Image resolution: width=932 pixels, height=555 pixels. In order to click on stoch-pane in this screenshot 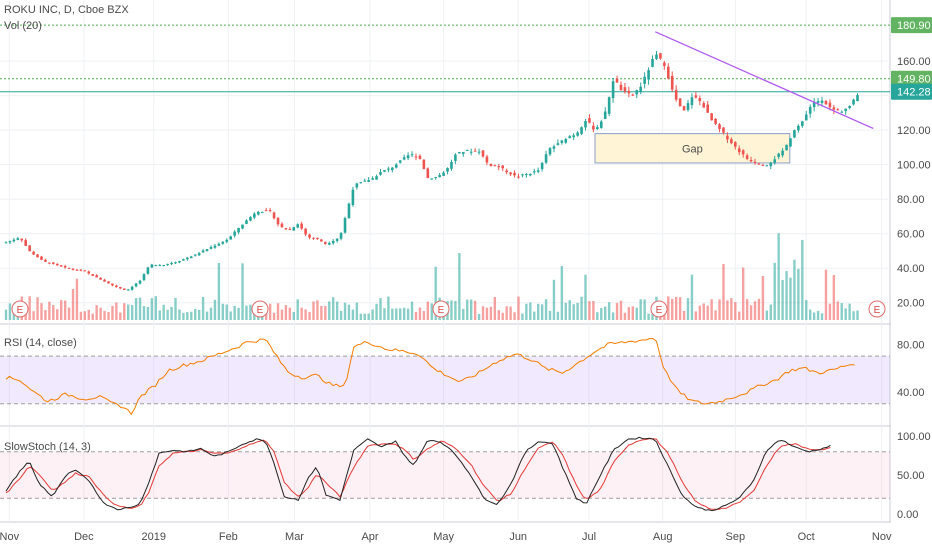, I will do `click(445, 474)`.